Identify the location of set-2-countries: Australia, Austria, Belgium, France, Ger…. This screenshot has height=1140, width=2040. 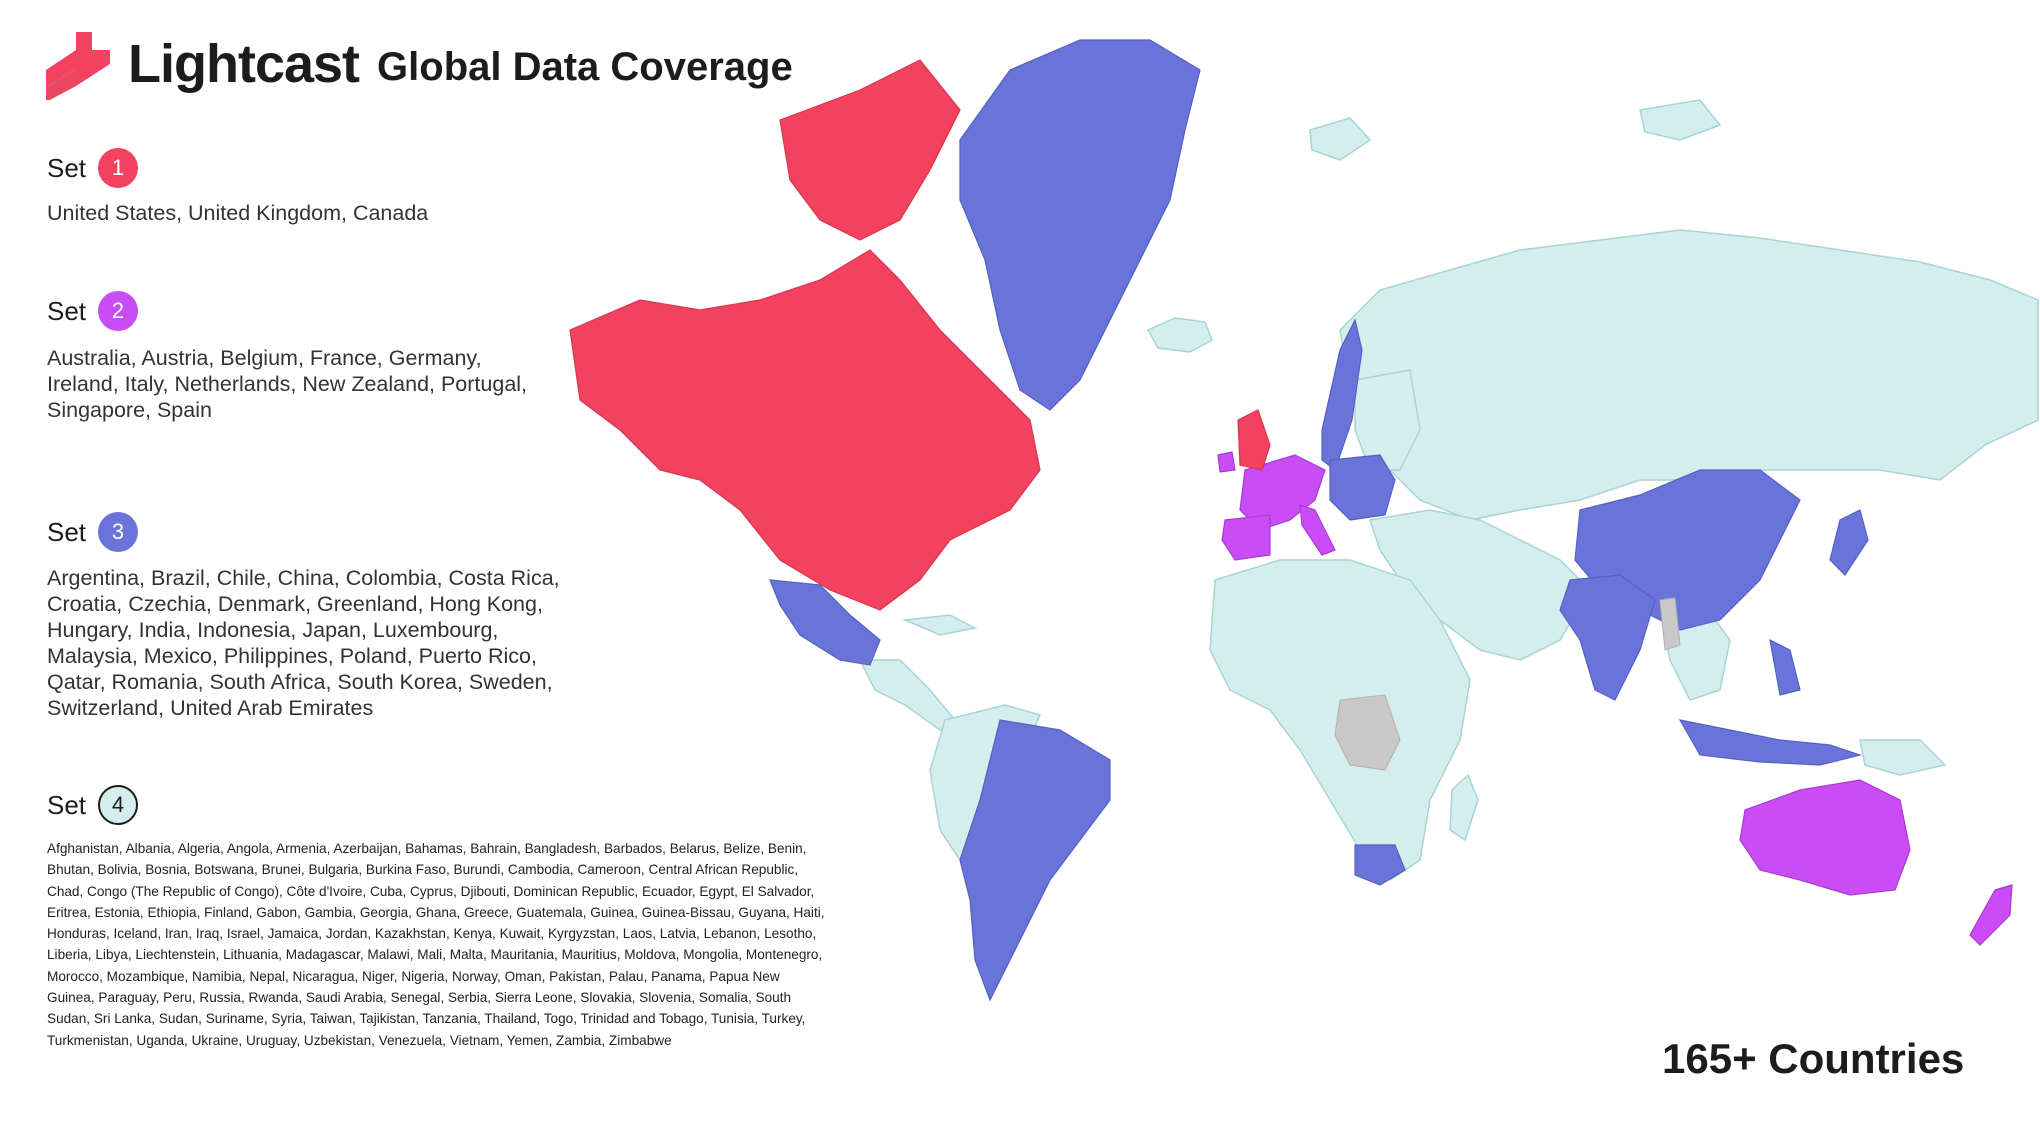
(287, 384).